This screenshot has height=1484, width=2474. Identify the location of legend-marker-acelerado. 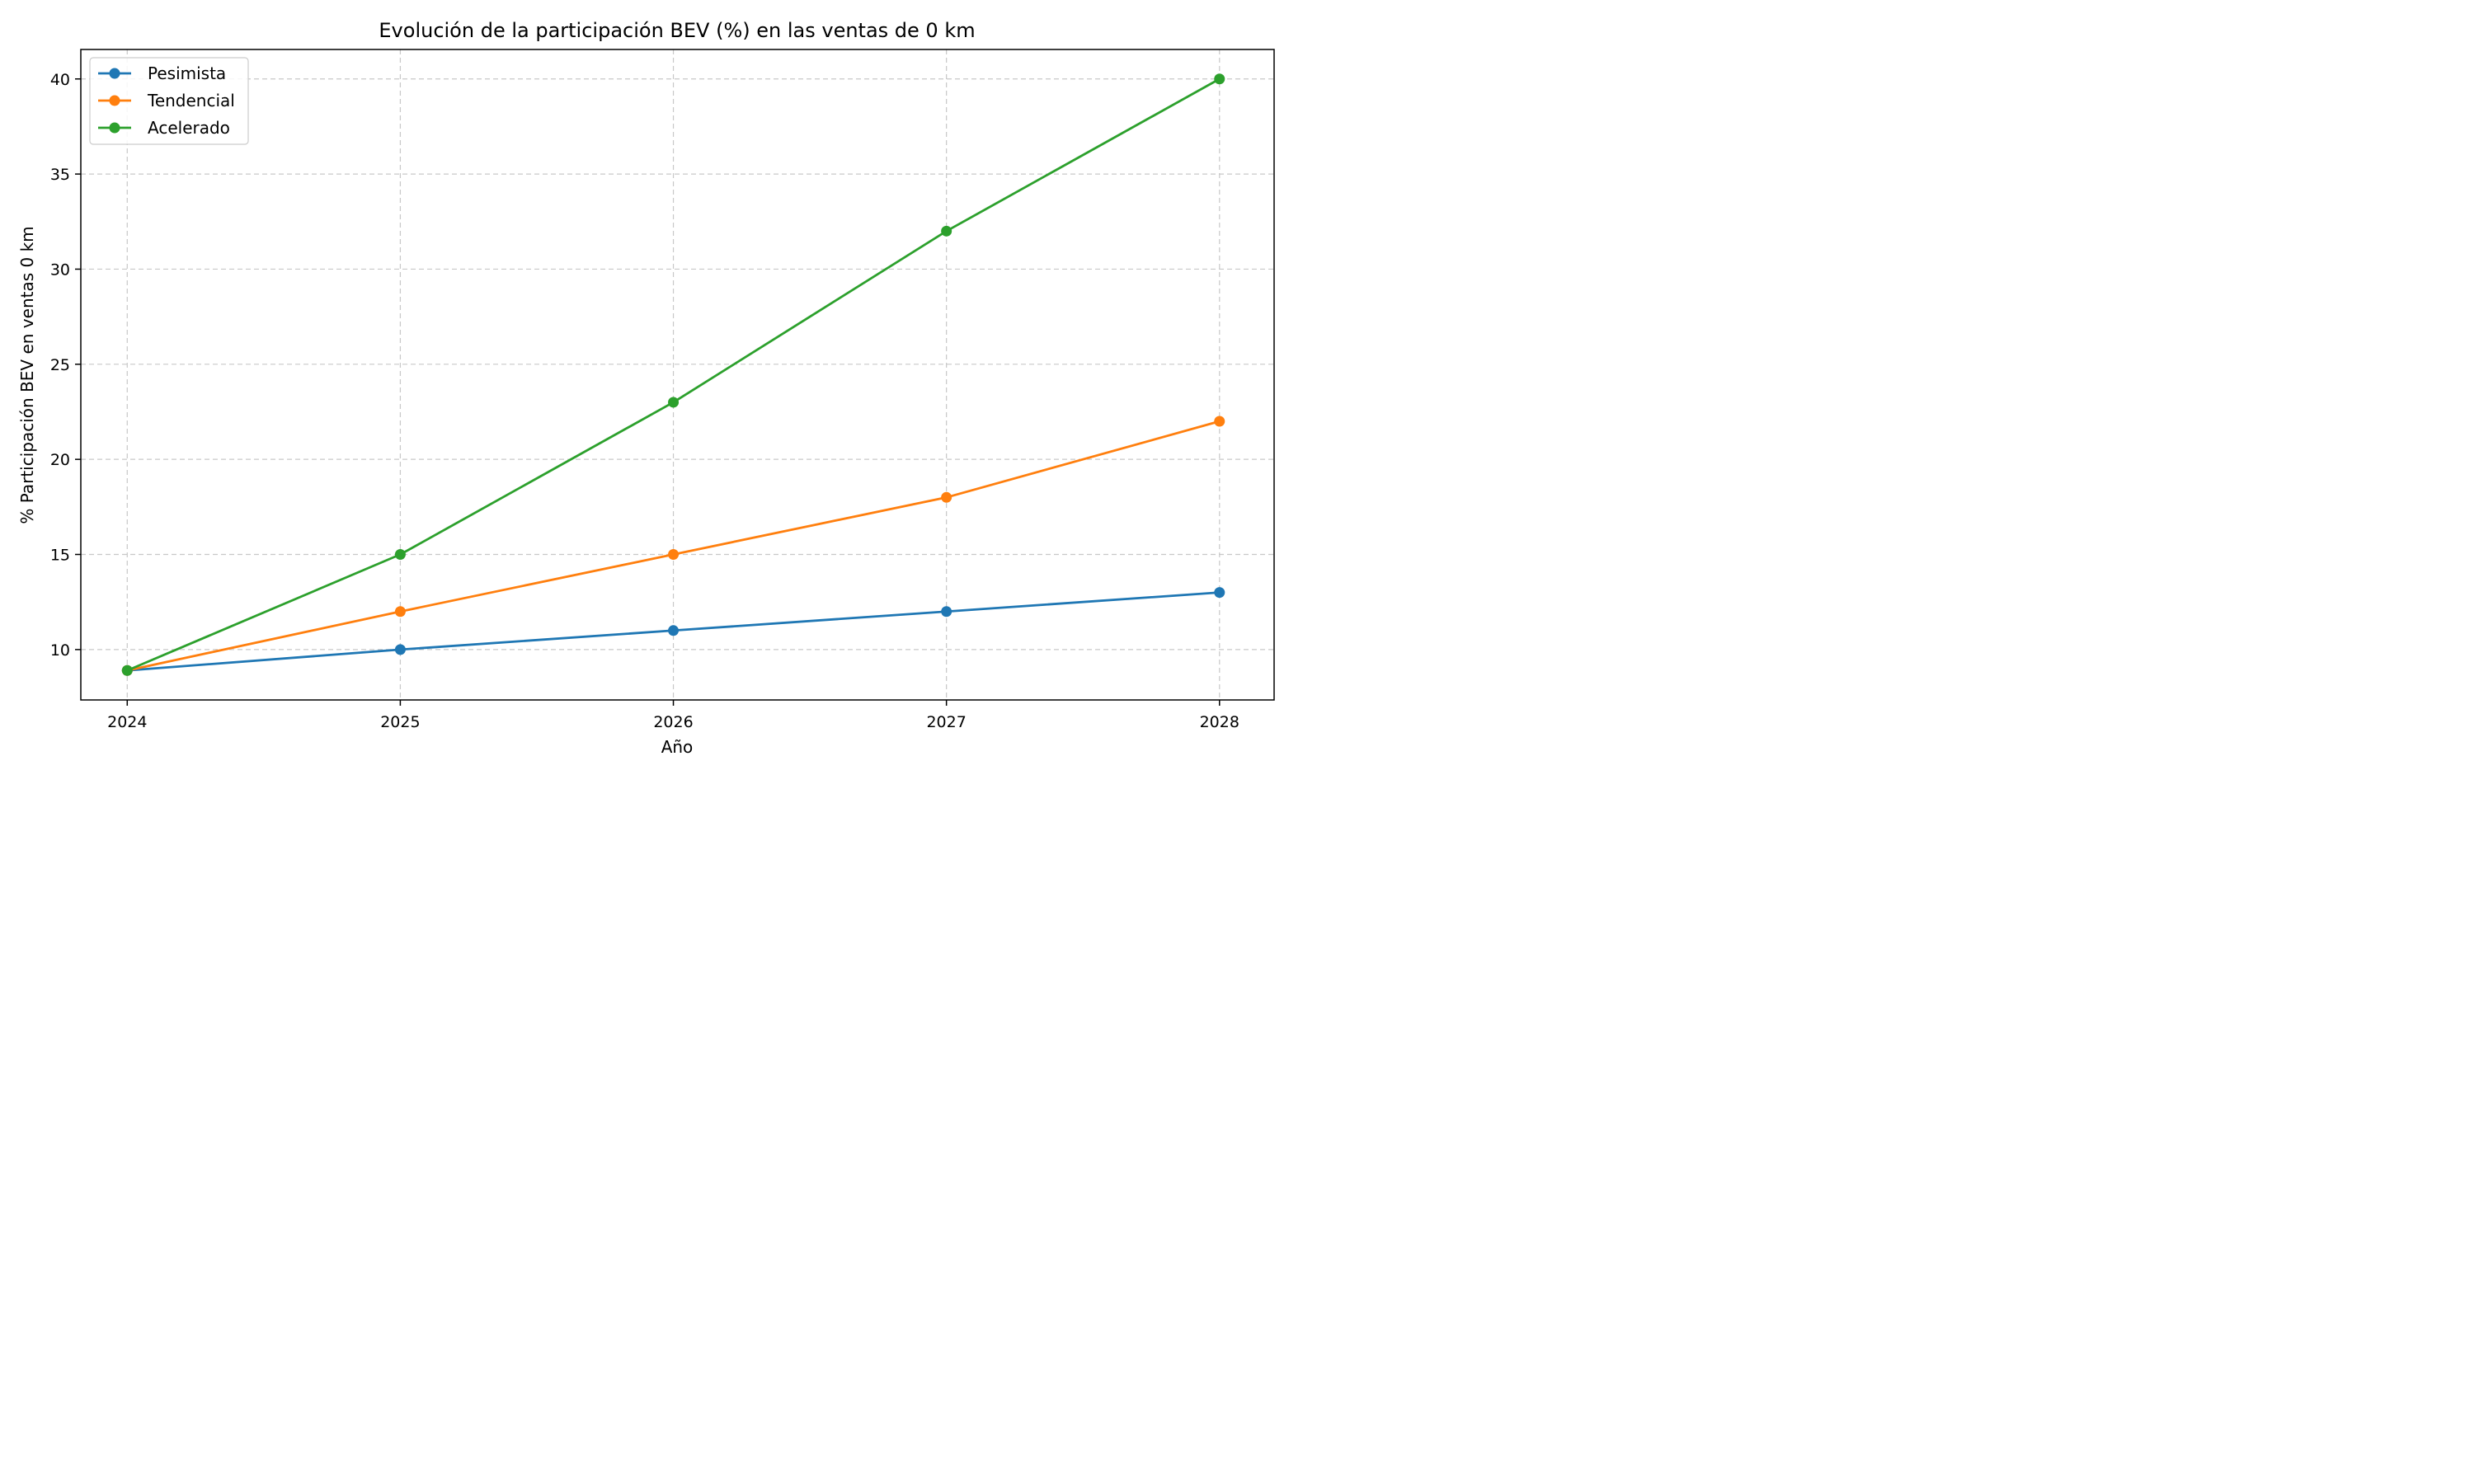
(114, 128).